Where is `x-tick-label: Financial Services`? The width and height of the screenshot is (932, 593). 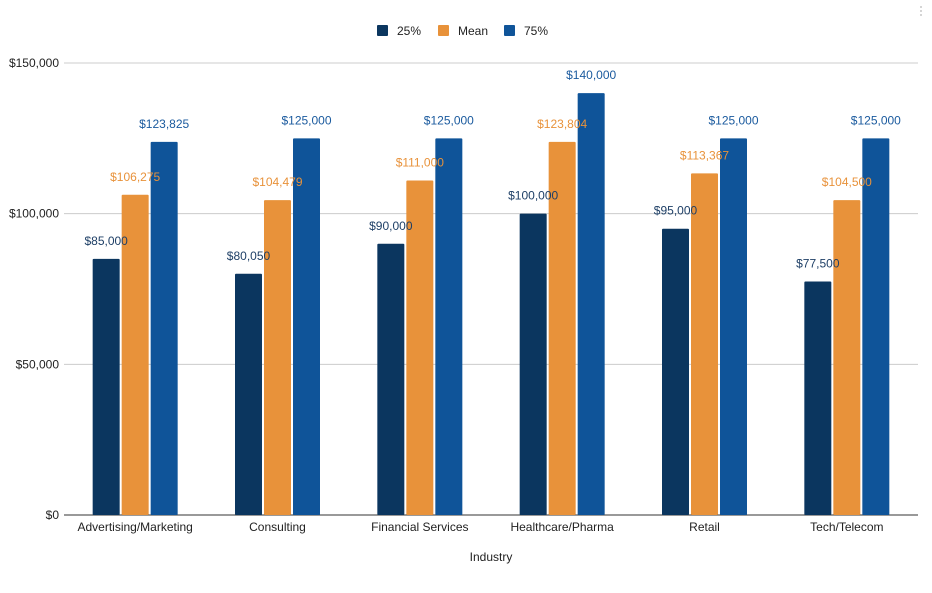 x-tick-label: Financial Services is located at coordinates (419, 527).